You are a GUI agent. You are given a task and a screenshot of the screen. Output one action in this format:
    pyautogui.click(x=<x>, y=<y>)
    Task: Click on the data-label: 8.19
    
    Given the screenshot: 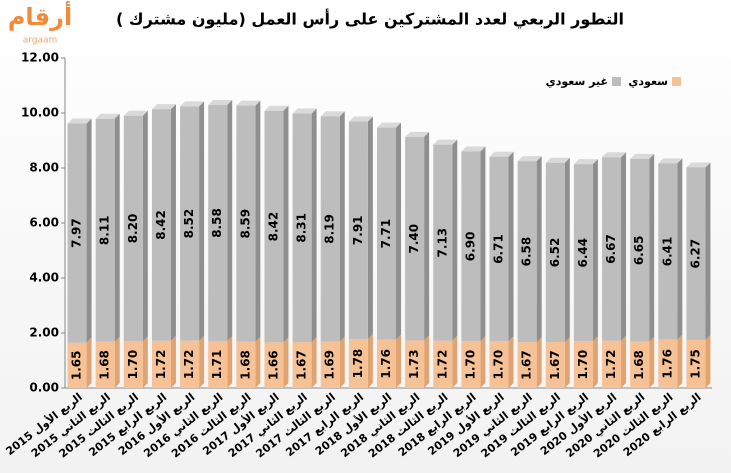 What is the action you would take?
    pyautogui.click(x=330, y=229)
    